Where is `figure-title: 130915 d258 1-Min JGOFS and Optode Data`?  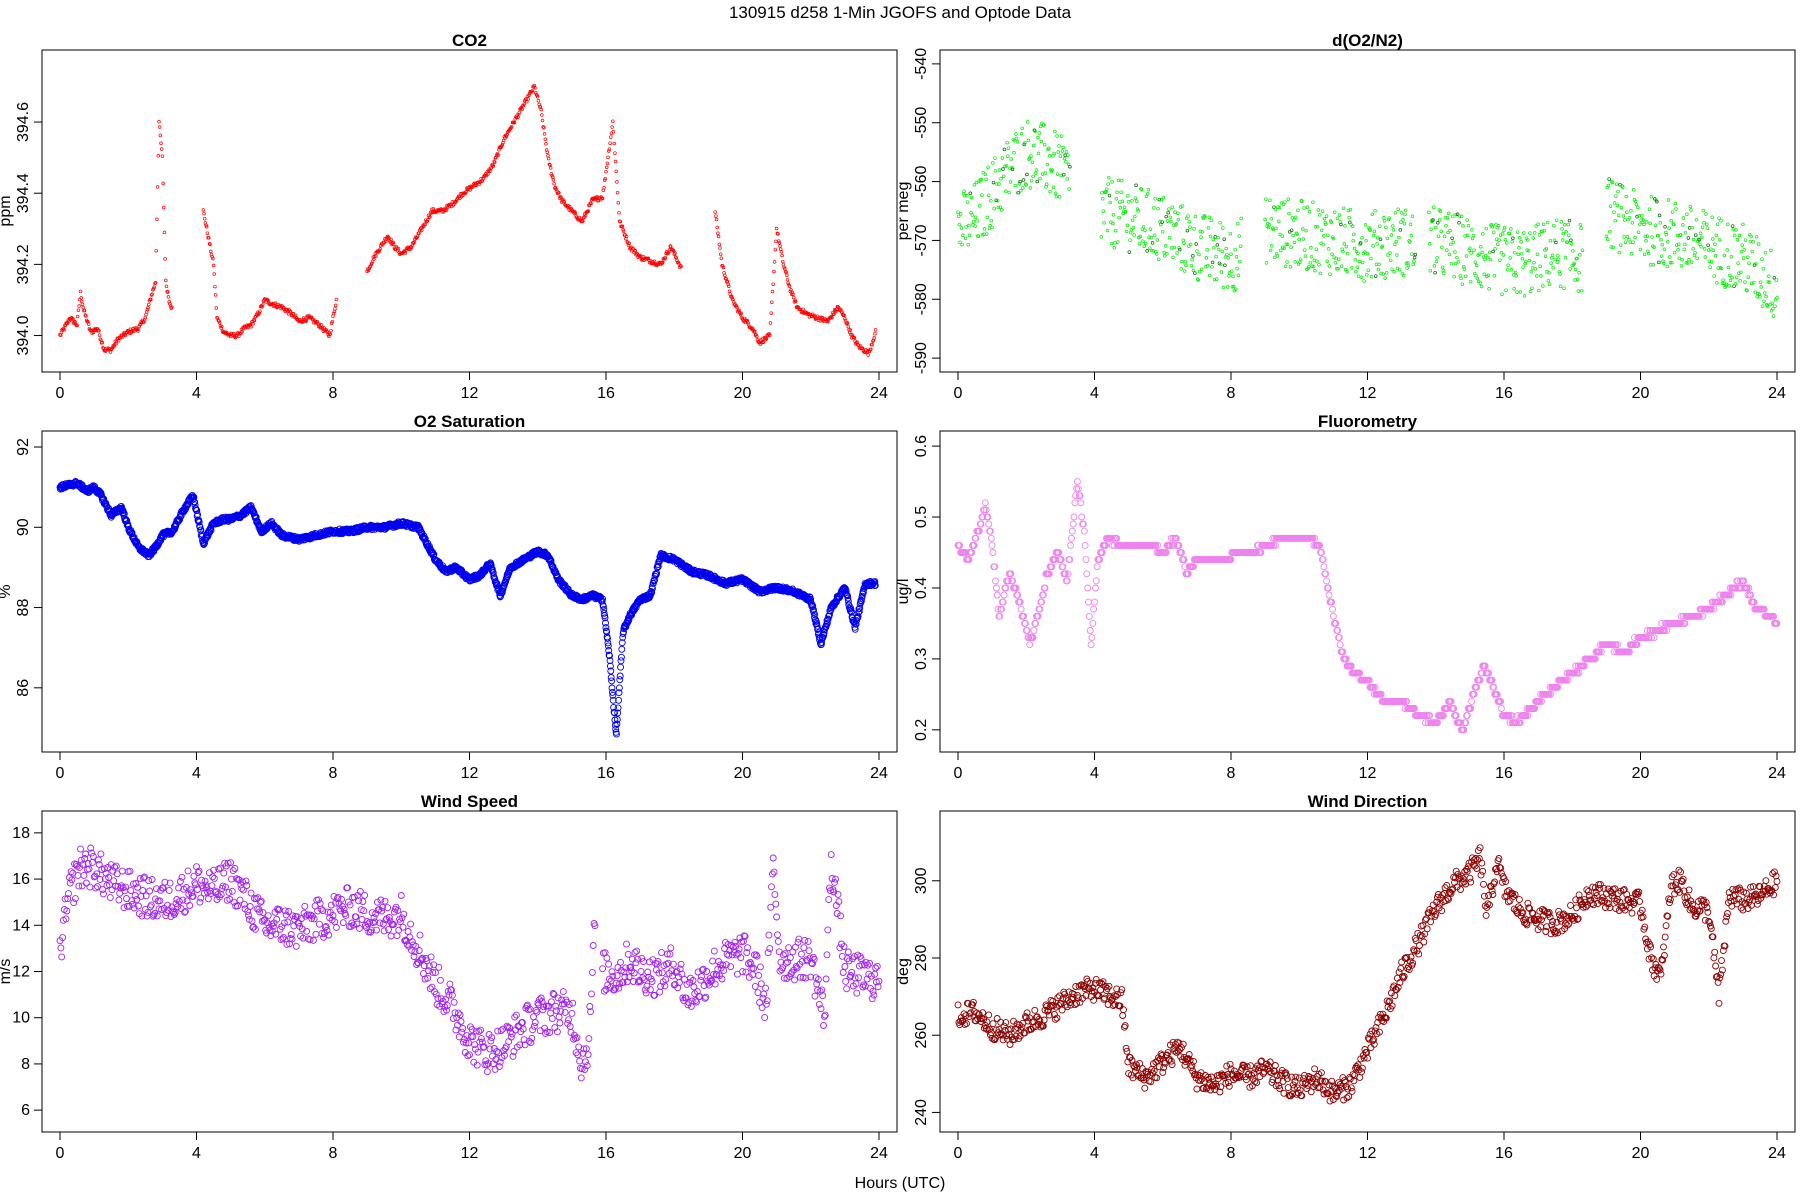 figure-title: 130915 d258 1-Min JGOFS and Optode Data is located at coordinates (900, 12).